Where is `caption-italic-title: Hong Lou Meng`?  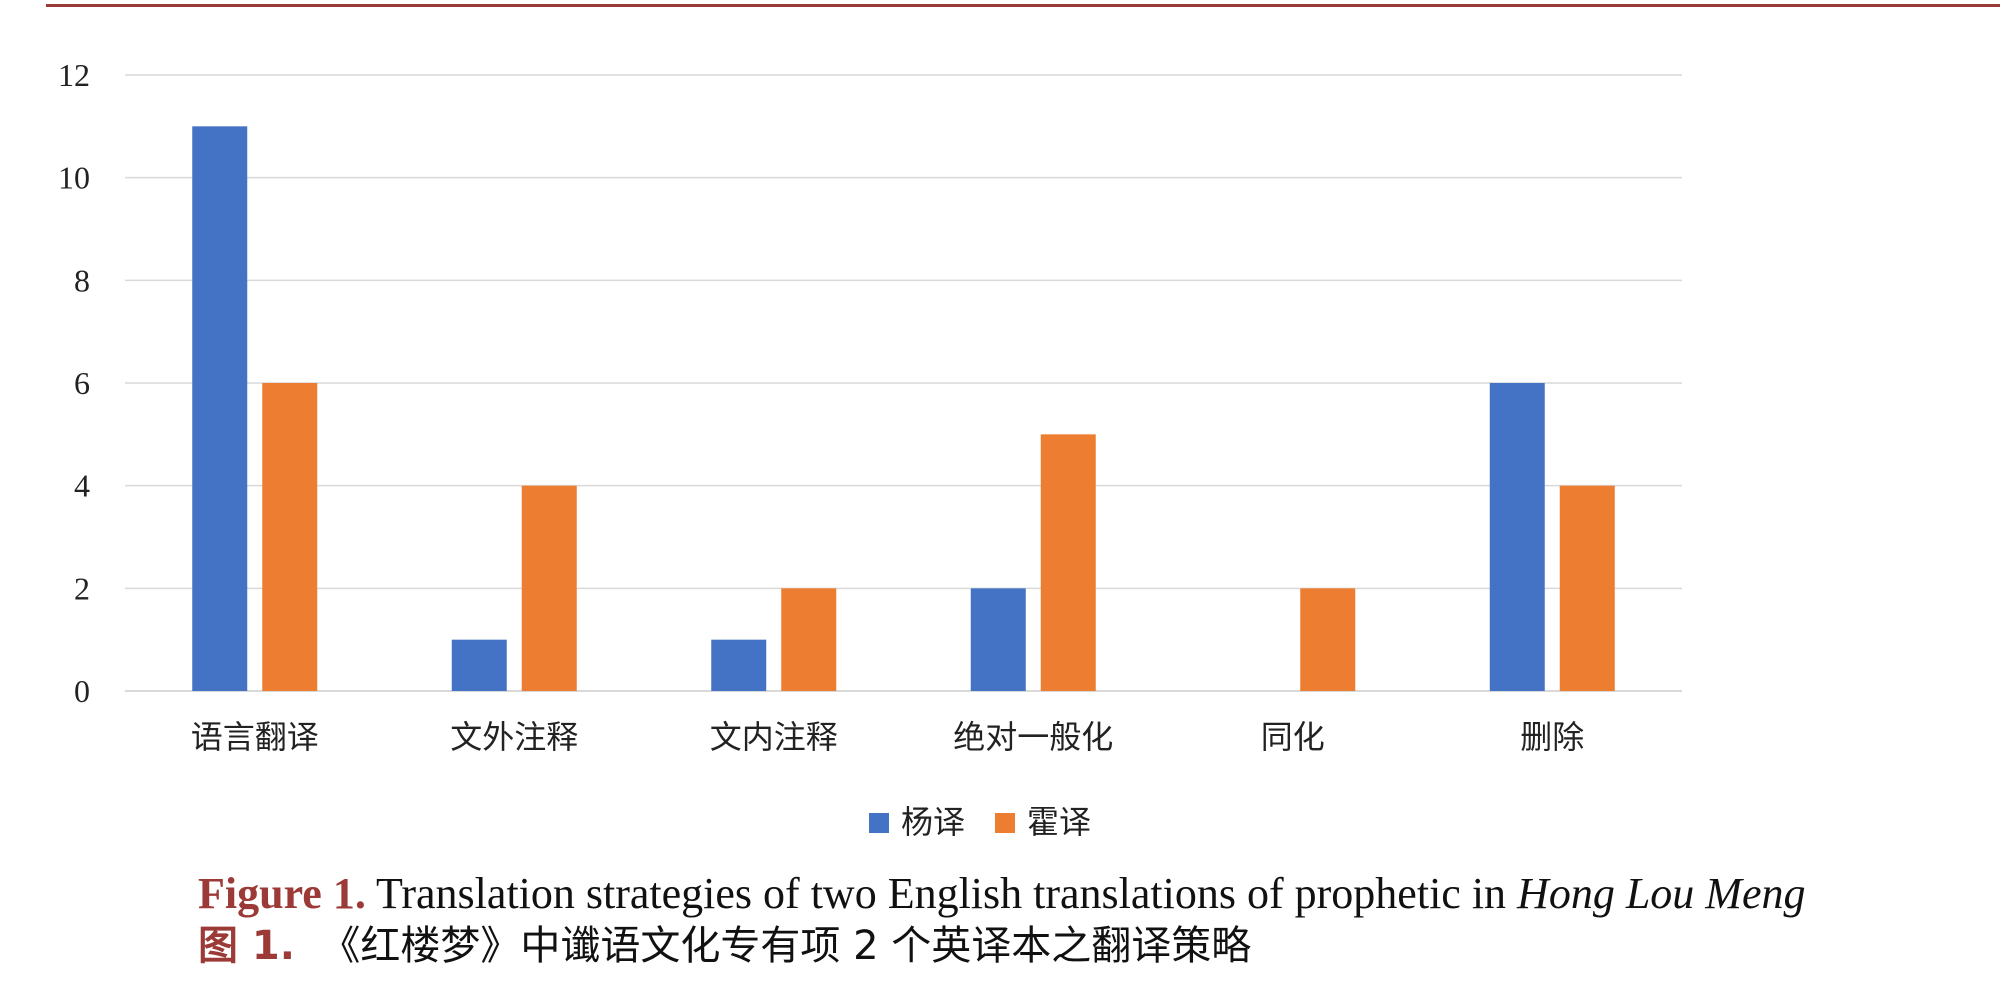
caption-italic-title: Hong Lou Meng is located at coordinates (1661, 893).